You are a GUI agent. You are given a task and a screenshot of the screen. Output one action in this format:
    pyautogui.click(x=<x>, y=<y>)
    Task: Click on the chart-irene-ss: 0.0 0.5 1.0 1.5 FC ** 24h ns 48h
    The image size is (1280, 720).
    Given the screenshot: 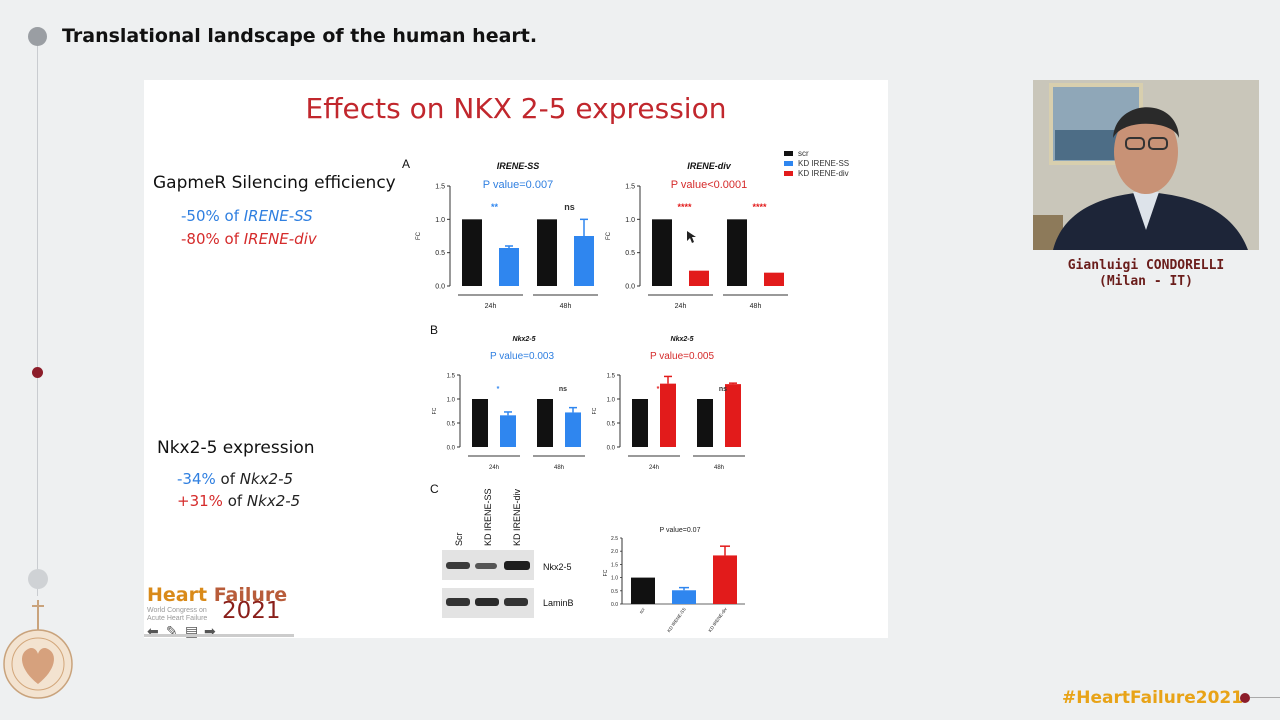 What is the action you would take?
    pyautogui.click(x=507, y=247)
    